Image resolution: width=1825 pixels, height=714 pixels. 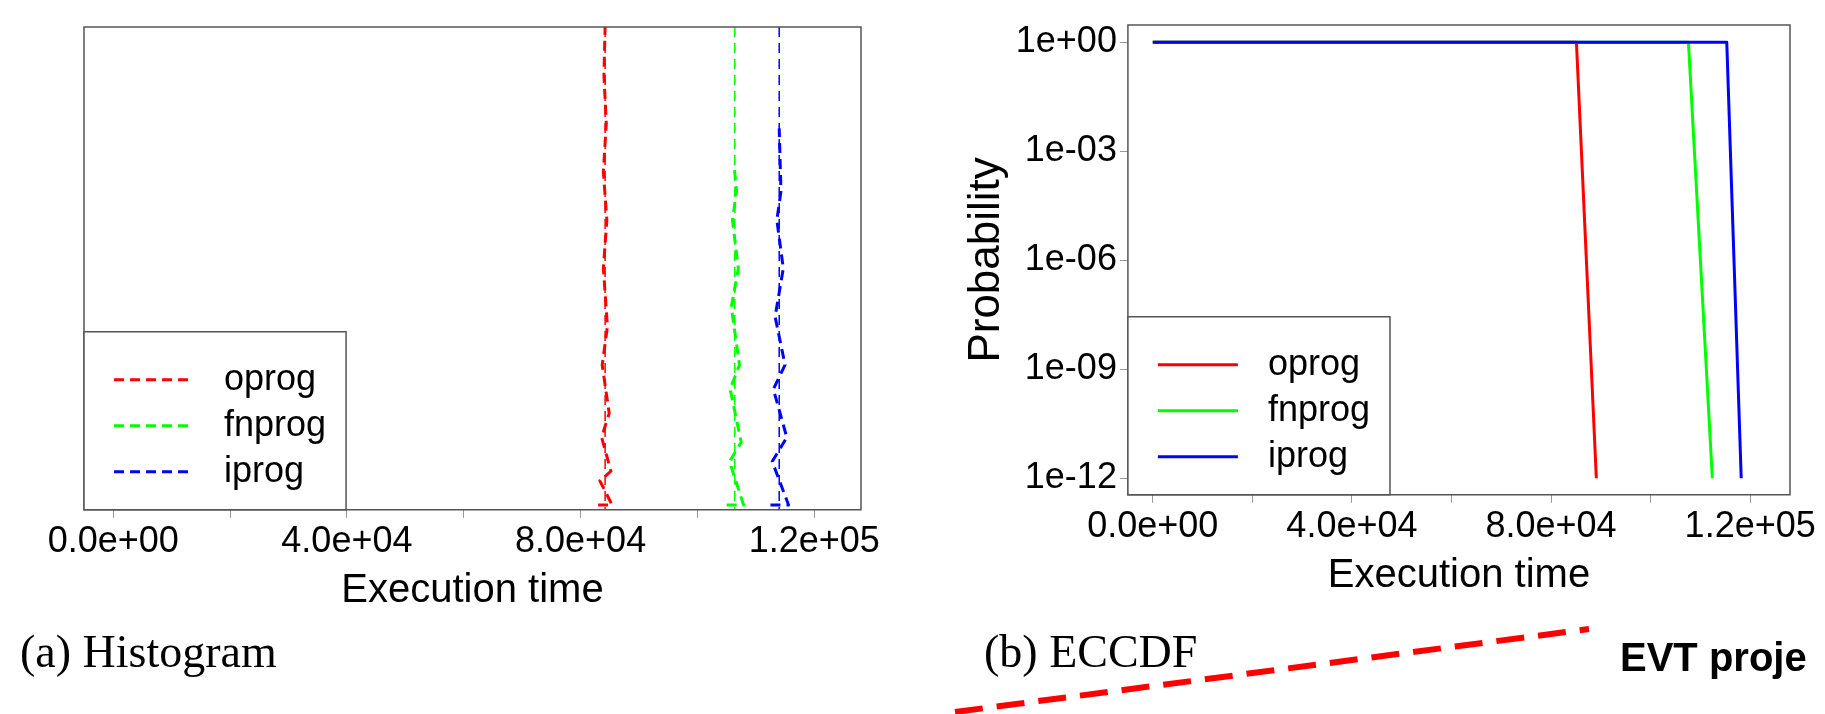 What do you see at coordinates (1070, 258) in the screenshot?
I see `y-tick-label: 1e-06` at bounding box center [1070, 258].